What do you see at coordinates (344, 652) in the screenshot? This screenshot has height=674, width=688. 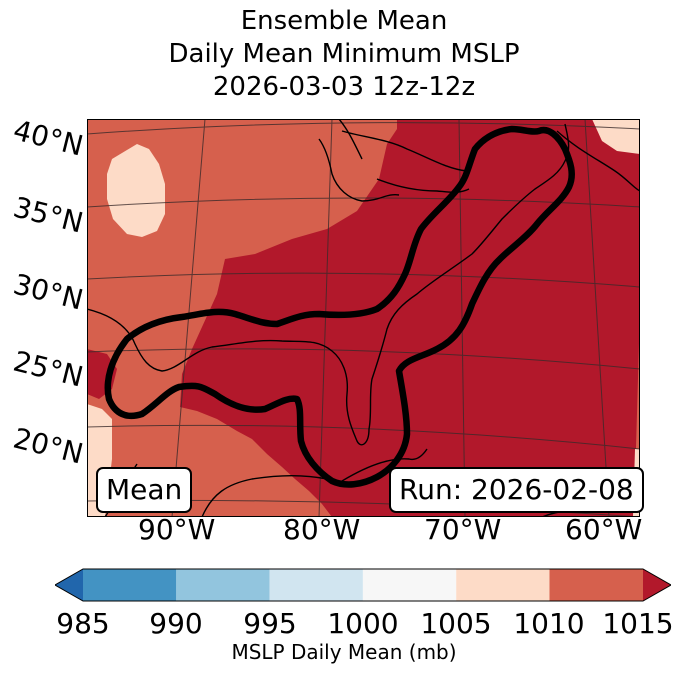 I see `colorbar-label: MSLP Daily Mean (mb)` at bounding box center [344, 652].